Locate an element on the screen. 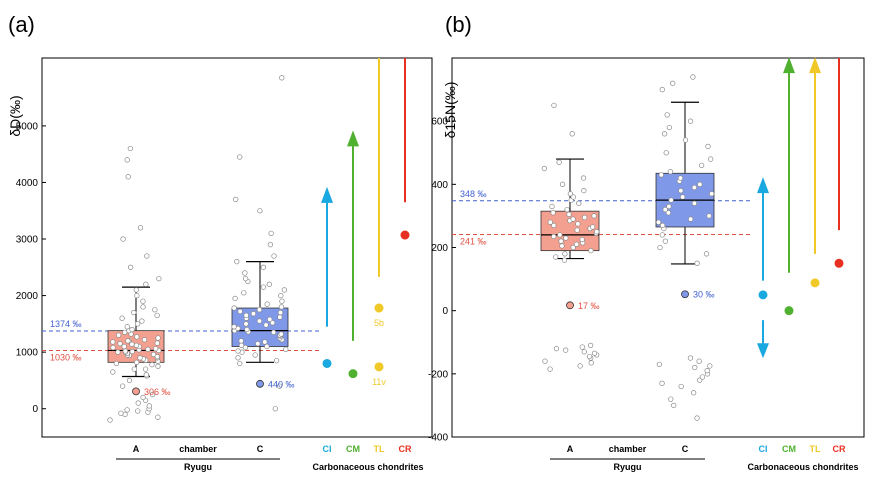 Image resolution: width=872 pixels, height=484 pixels. chondrite-category-label: CR is located at coordinates (839, 449).